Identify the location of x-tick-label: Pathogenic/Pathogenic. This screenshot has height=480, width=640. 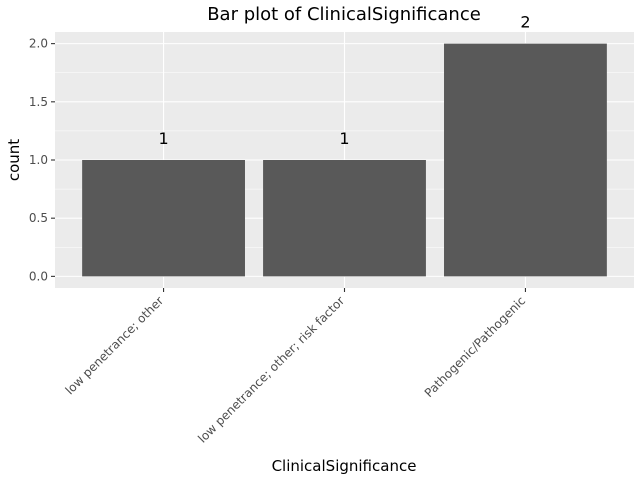
(475, 347).